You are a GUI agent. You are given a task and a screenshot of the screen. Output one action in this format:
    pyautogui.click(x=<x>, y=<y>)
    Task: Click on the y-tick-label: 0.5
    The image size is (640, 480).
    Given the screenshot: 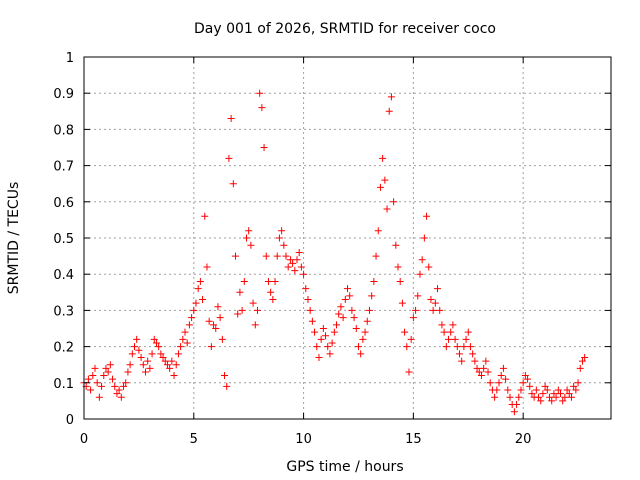 What is the action you would take?
    pyautogui.click(x=63, y=239)
    